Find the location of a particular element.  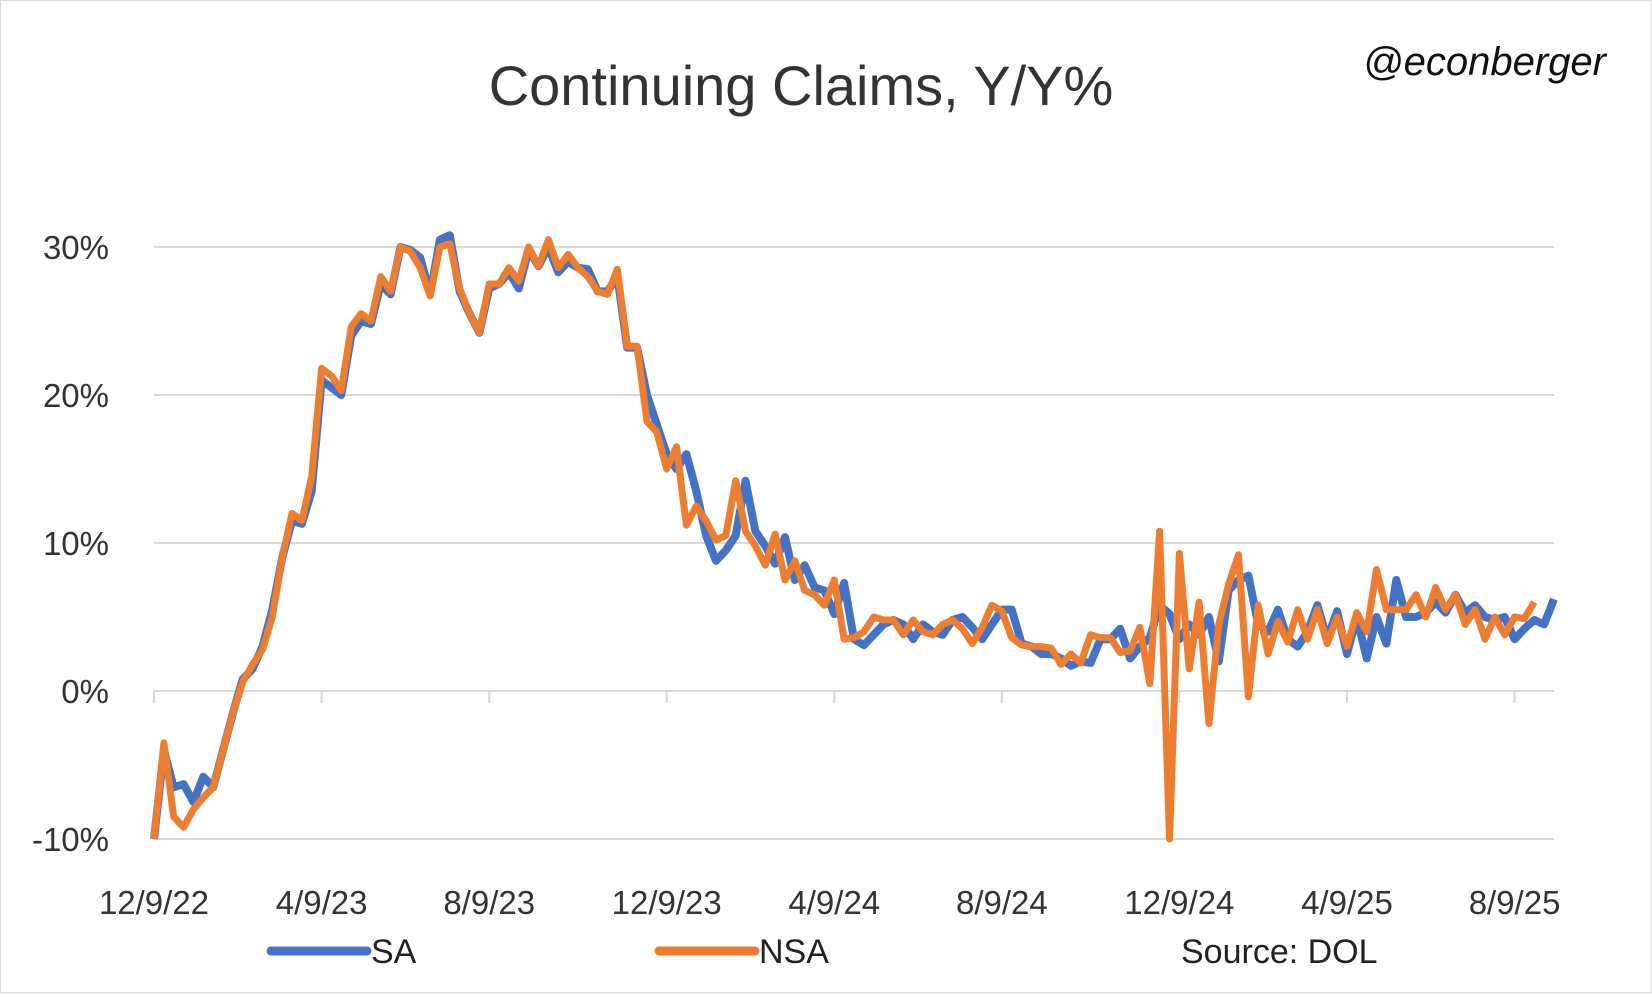

y-tick-label: 20% is located at coordinates (76, 395).